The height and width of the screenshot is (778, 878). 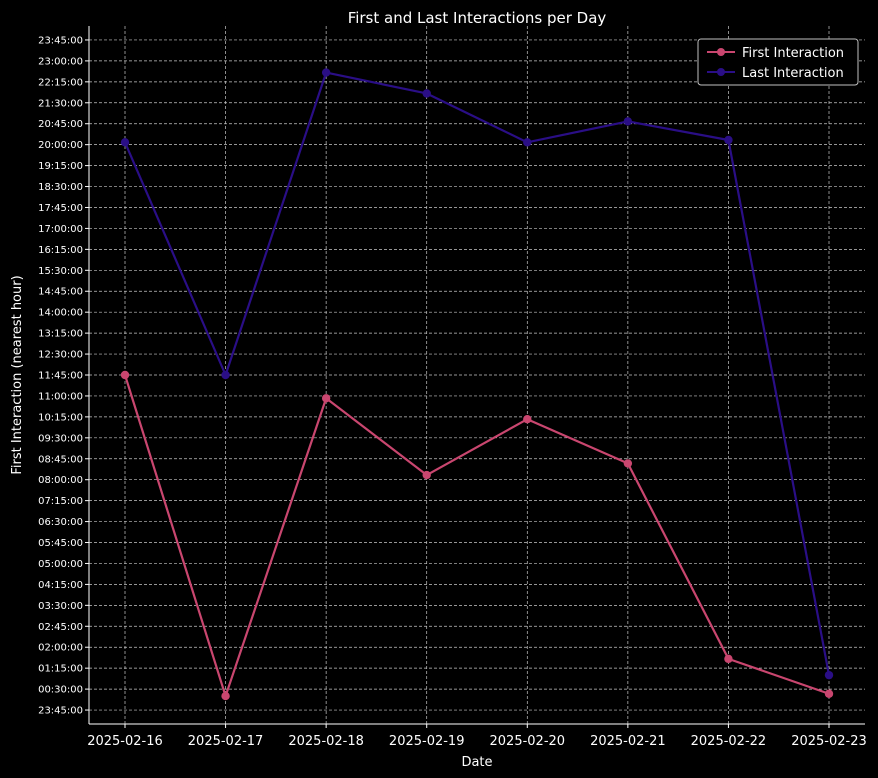 I want to click on legend-first-interaction-marker, so click(x=721, y=52).